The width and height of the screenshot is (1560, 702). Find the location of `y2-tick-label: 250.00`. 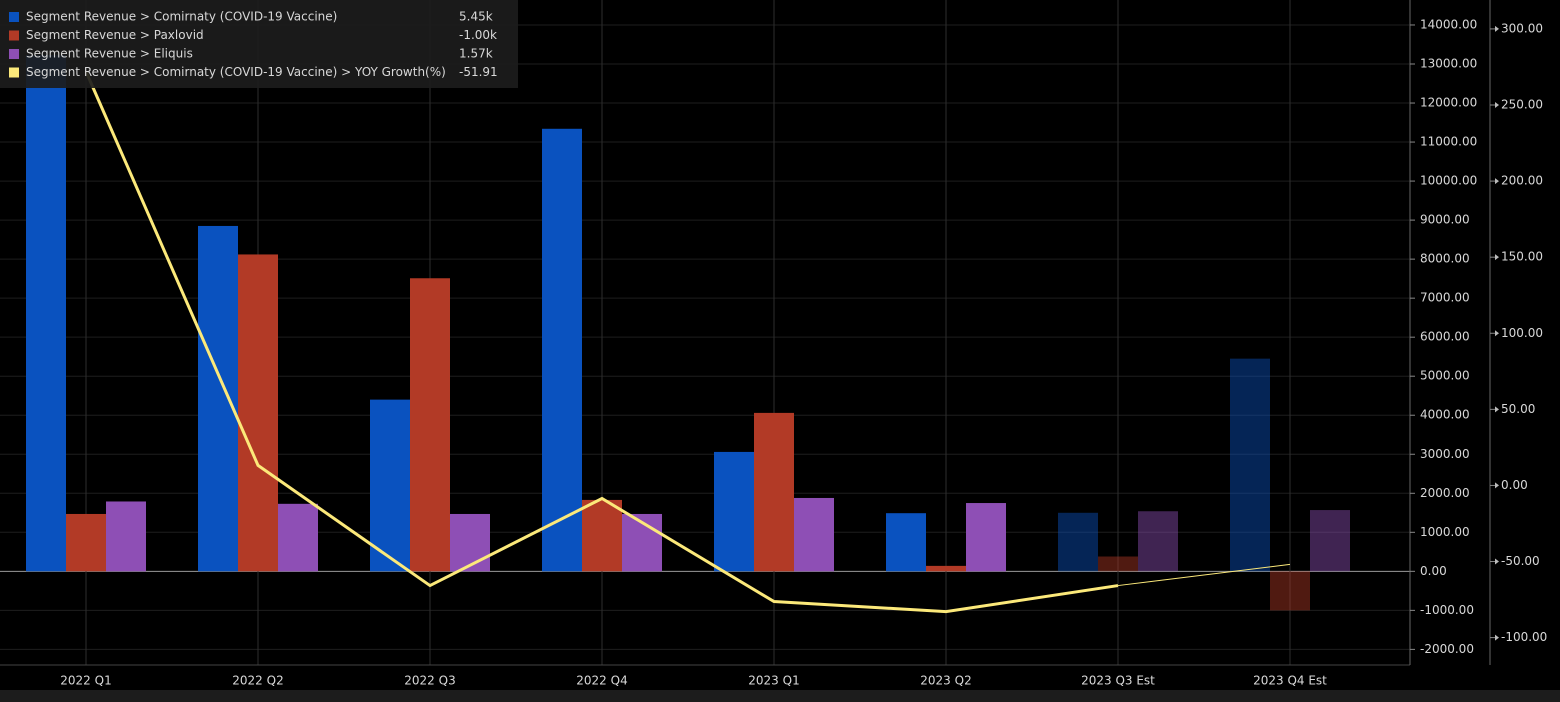

y2-tick-label: 250.00 is located at coordinates (1522, 105).